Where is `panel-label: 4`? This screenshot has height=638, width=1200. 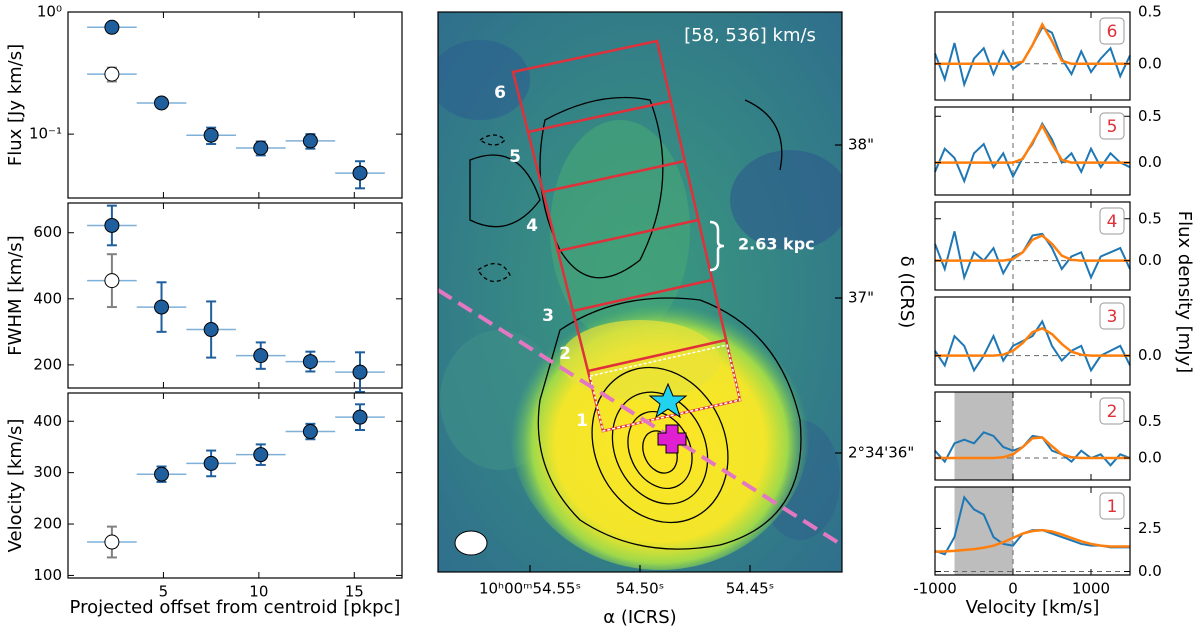 panel-label: 4 is located at coordinates (1112, 222).